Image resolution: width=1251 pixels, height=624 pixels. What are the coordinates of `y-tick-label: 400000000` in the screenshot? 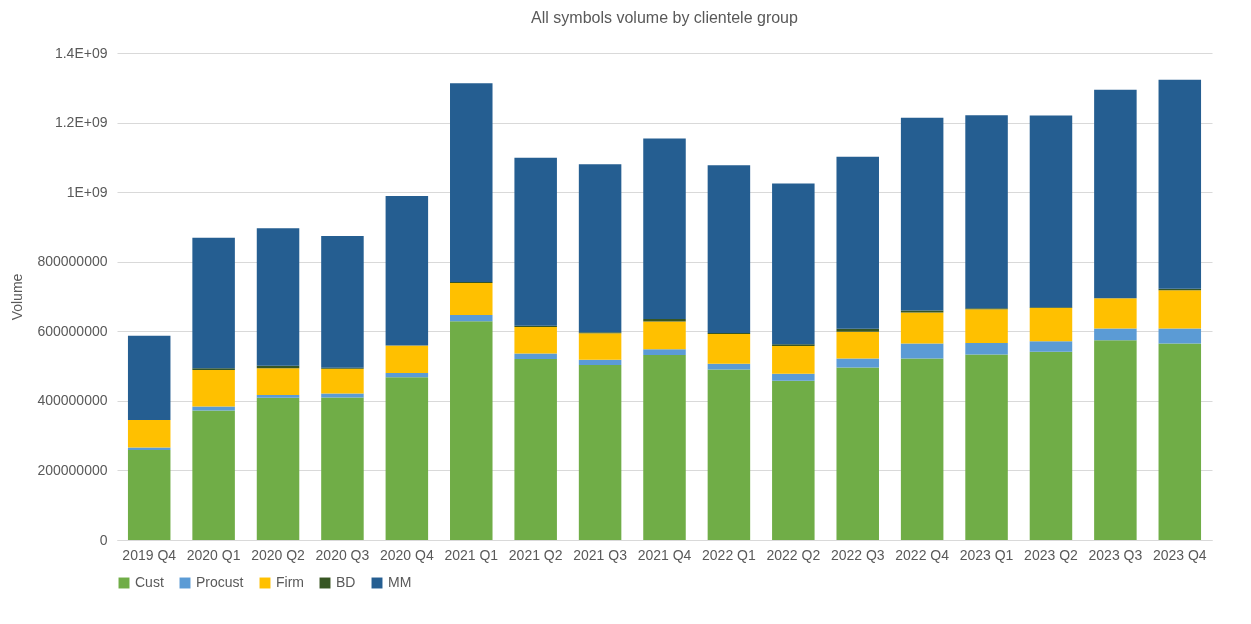 It's located at (72, 400).